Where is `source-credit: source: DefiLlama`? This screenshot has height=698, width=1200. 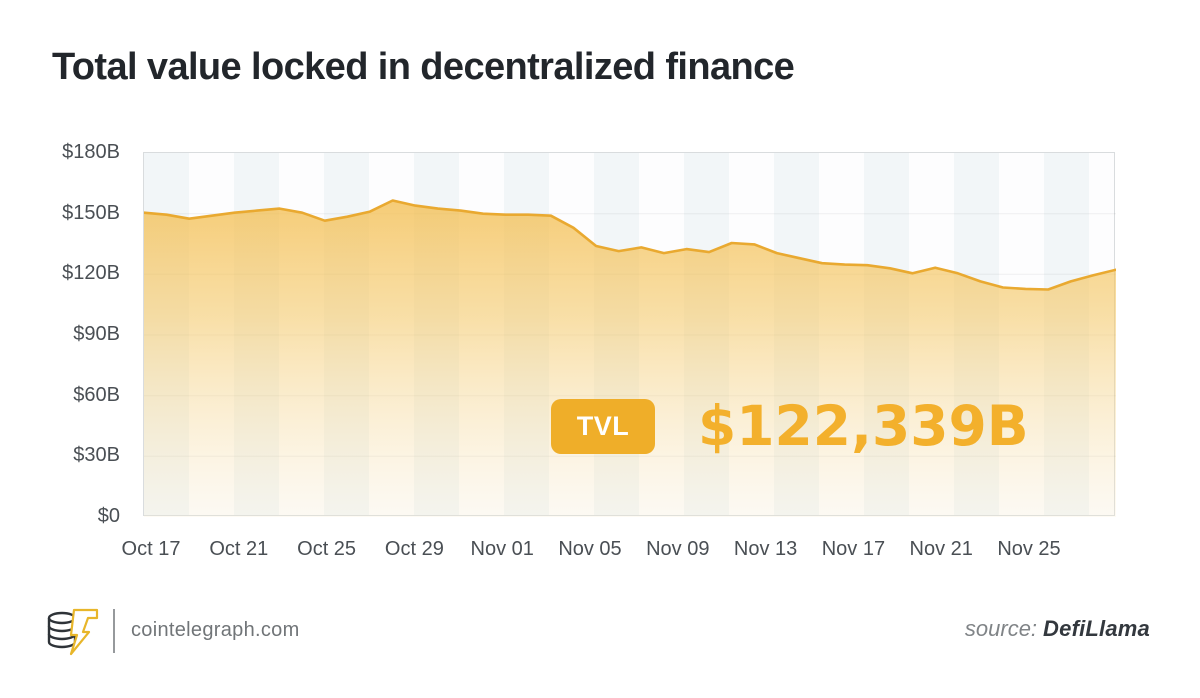
source-credit: source: DefiLlama is located at coordinates (1057, 629).